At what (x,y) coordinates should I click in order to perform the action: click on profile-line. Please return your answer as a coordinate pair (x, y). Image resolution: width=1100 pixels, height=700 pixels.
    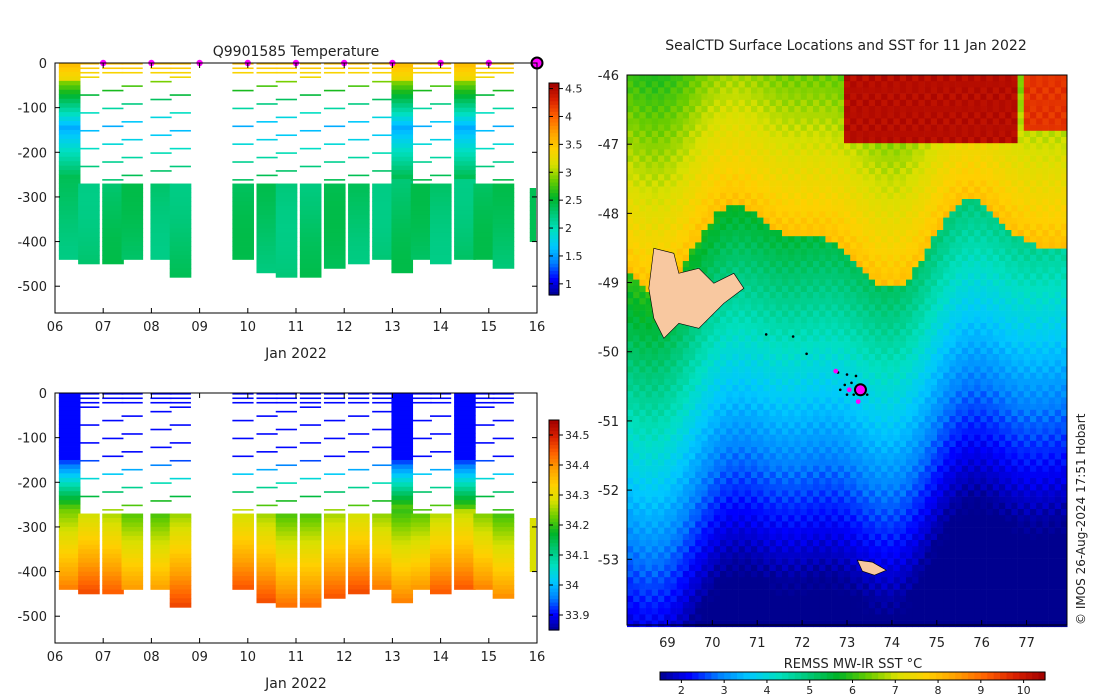
    Looking at the image, I should click on (180, 68).